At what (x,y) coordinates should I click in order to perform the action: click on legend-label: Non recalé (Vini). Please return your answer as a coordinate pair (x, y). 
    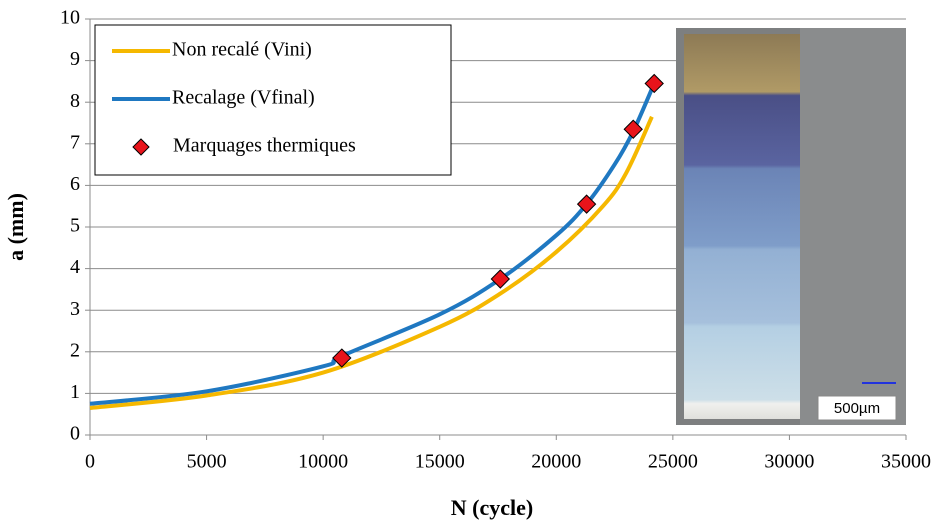
    Looking at the image, I should click on (242, 50).